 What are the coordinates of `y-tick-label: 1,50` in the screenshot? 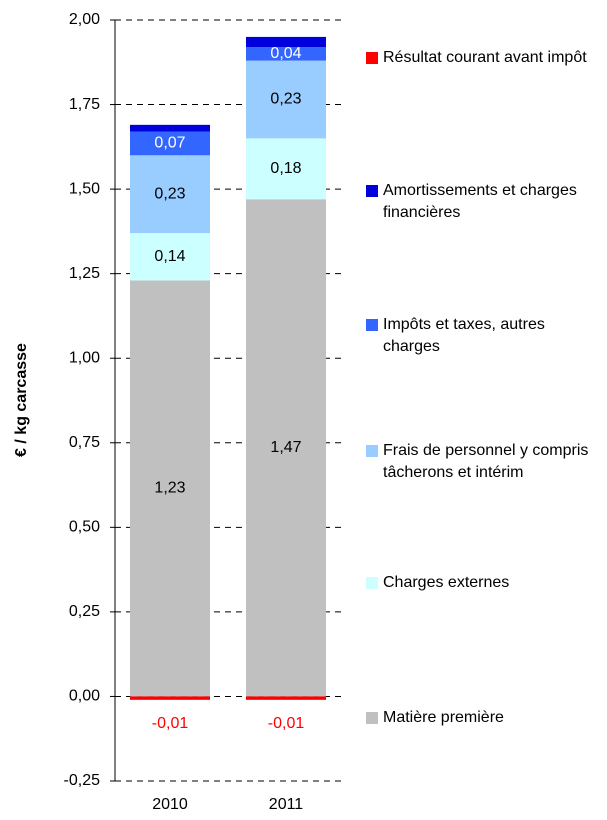 It's located at (84, 188).